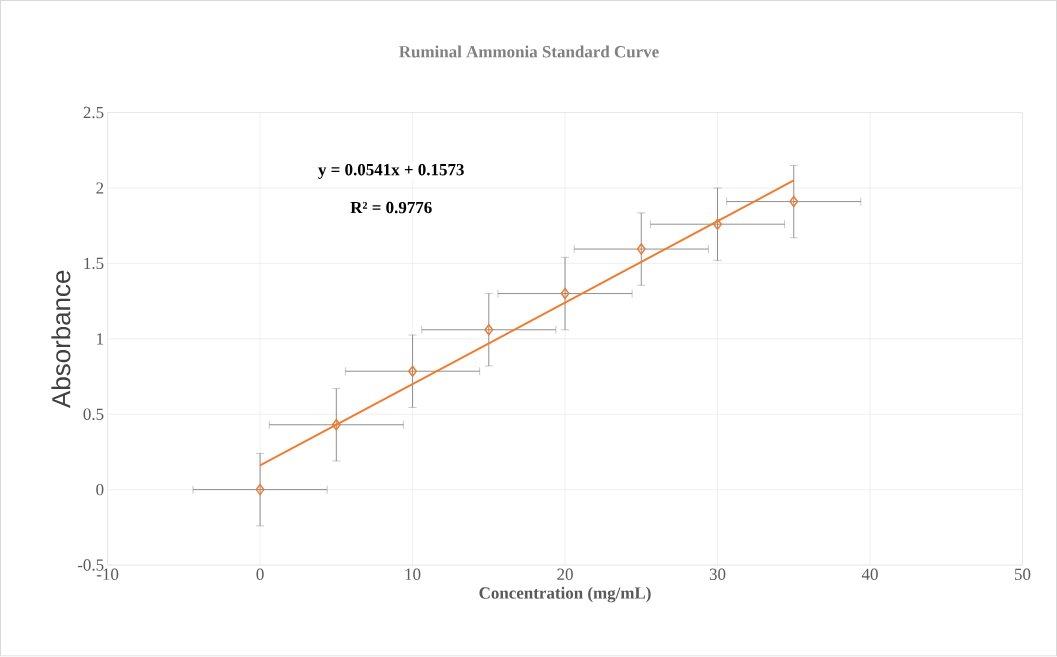  Describe the element at coordinates (565, 595) in the screenshot. I see `x-axis-title: Concentration (mg/mL)` at that location.